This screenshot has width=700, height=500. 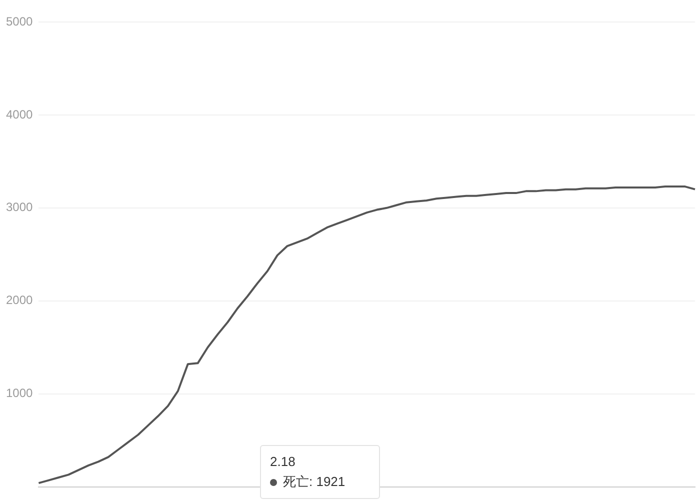 I want to click on y-tick-label: 2000, so click(x=20, y=300).